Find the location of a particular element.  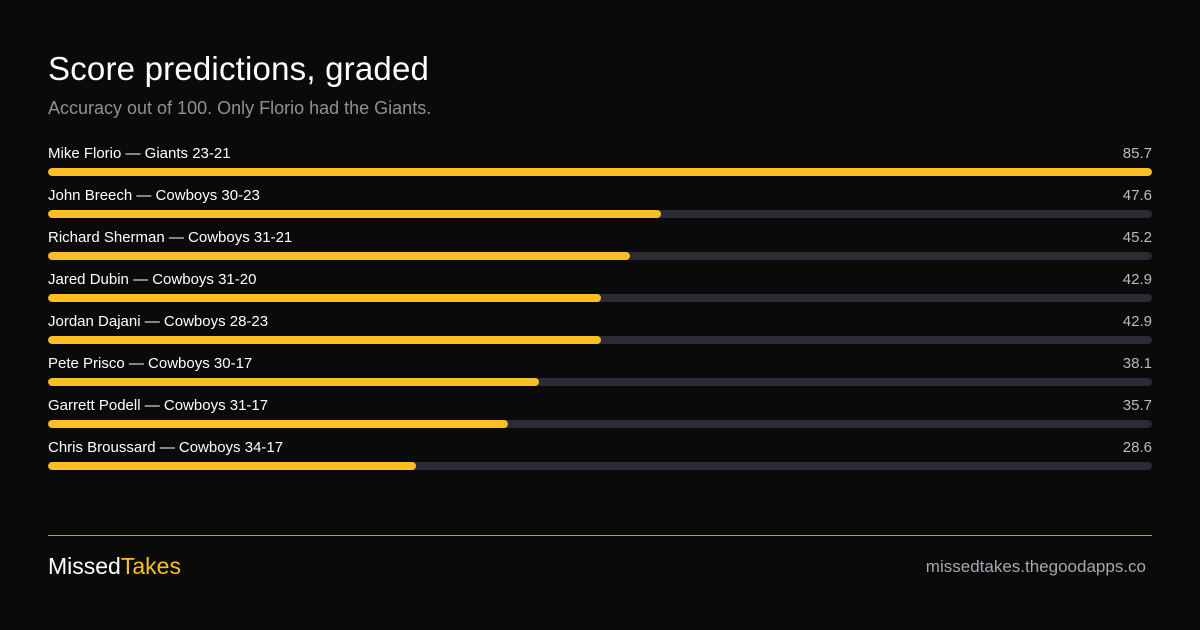

bar-row: Richard Sherman — Cowboys 31-21 45.2 is located at coordinates (600, 249).